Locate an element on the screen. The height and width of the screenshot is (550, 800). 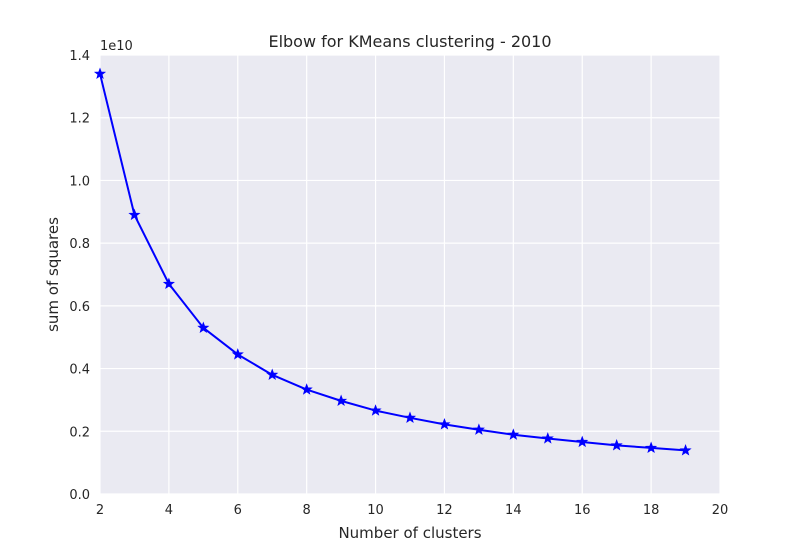
y-scale-multiplier: 1e10 is located at coordinates (116, 46).